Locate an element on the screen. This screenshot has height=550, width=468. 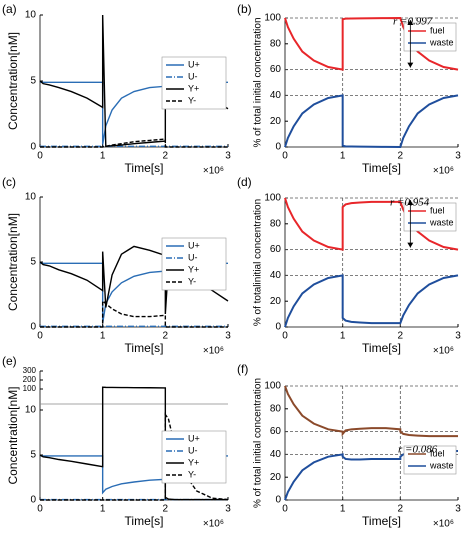
panel-label: (d) is located at coordinates (244, 182).